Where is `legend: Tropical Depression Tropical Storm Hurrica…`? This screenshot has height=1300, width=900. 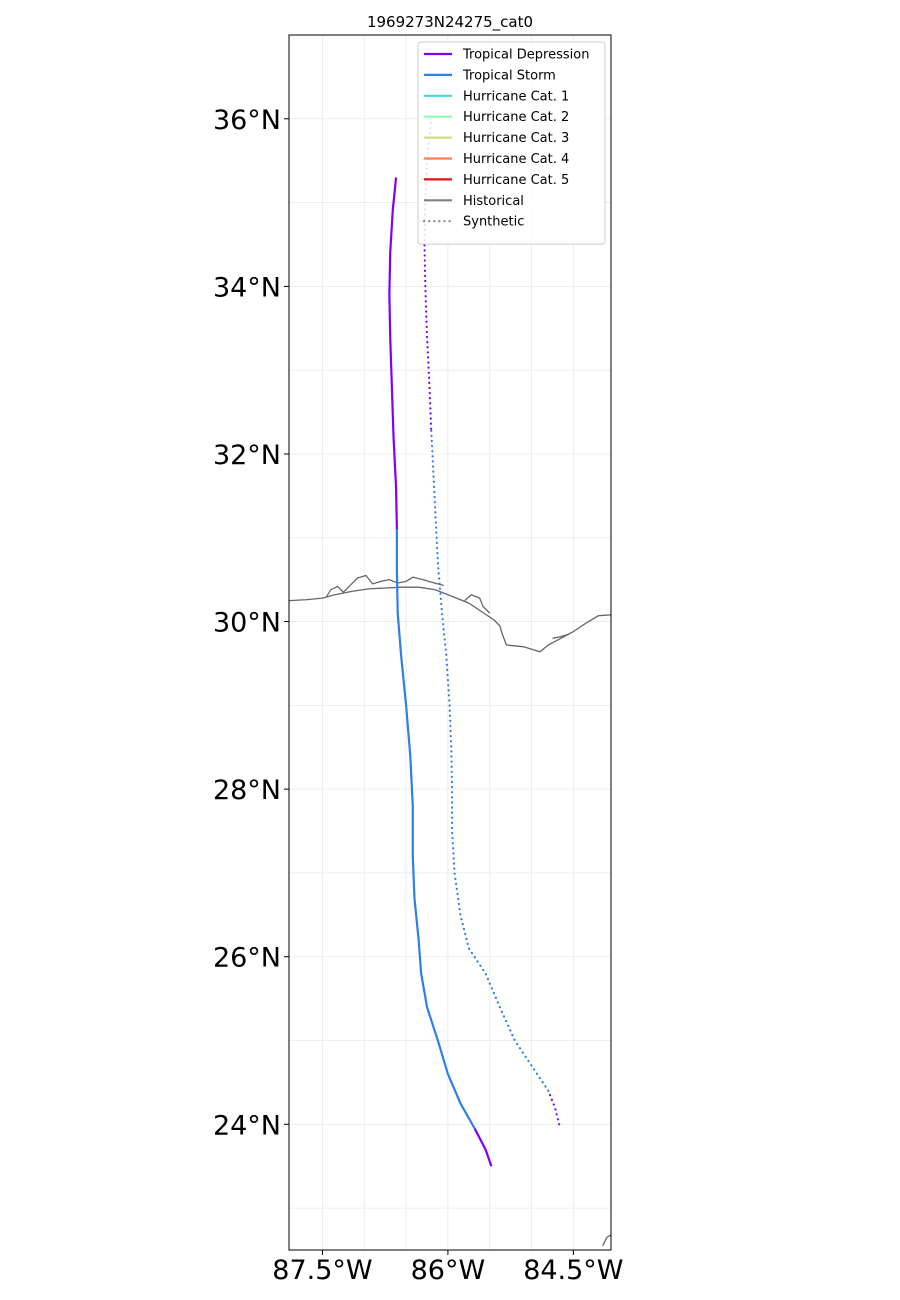
legend: Tropical Depression Tropical Storm Hurrica… is located at coordinates (511, 143).